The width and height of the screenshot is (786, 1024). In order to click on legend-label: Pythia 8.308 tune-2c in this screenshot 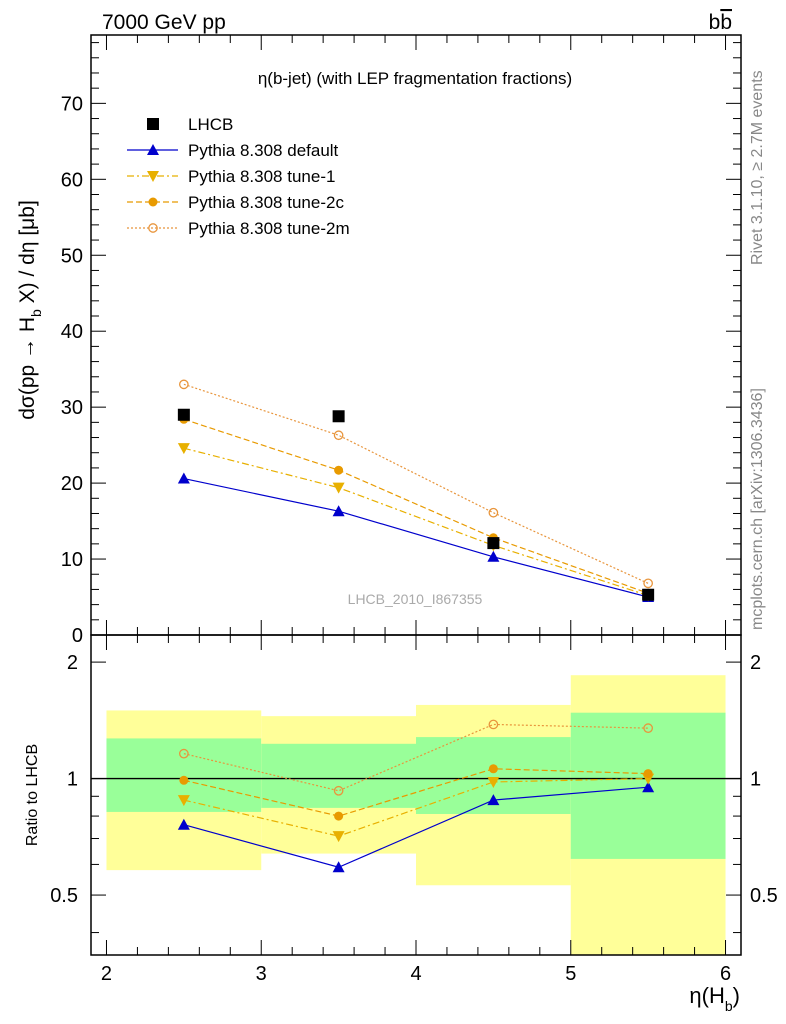, I will do `click(266, 202)`.